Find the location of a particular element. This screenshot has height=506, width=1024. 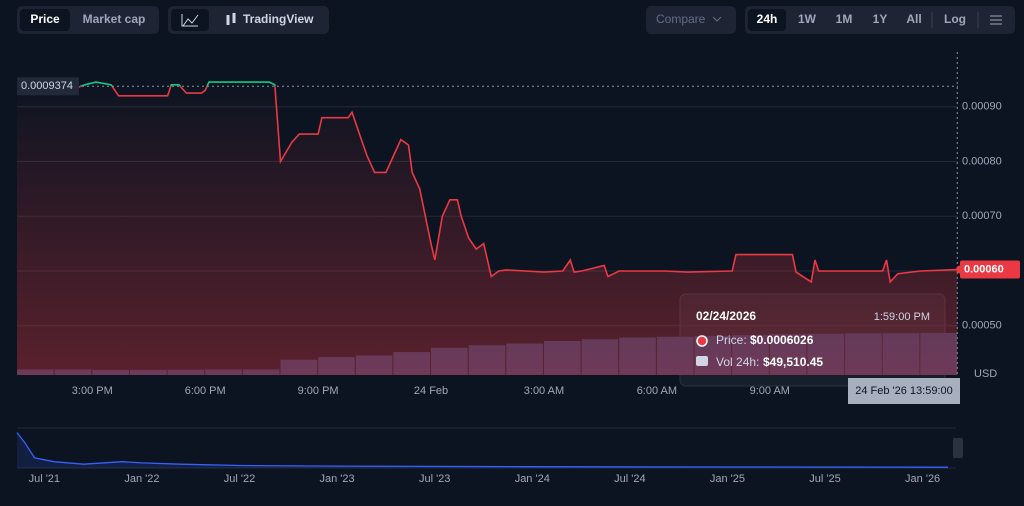

tab-active is located at coordinates (45, 20).